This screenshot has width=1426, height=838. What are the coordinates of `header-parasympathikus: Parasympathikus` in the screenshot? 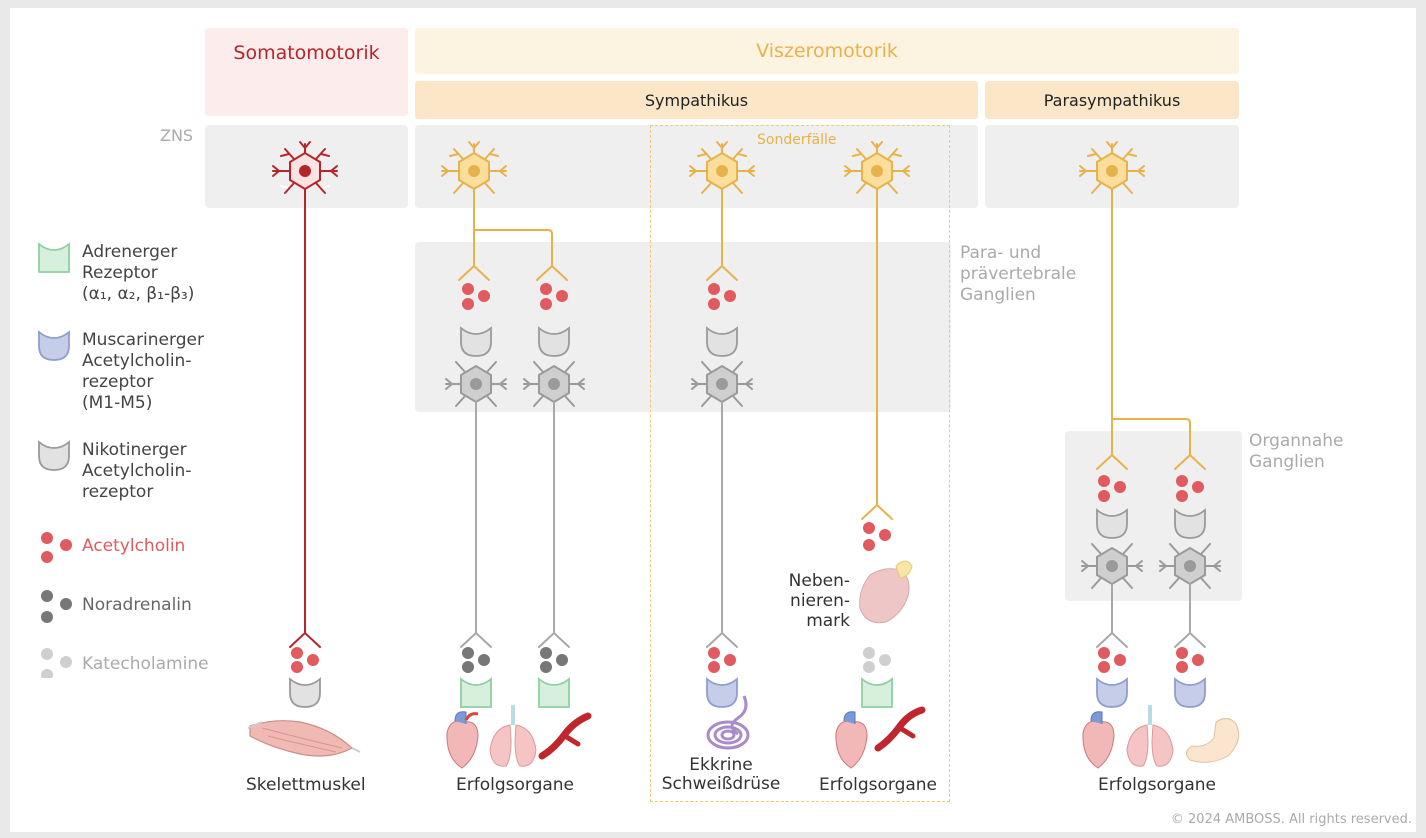 It's located at (1112, 100).